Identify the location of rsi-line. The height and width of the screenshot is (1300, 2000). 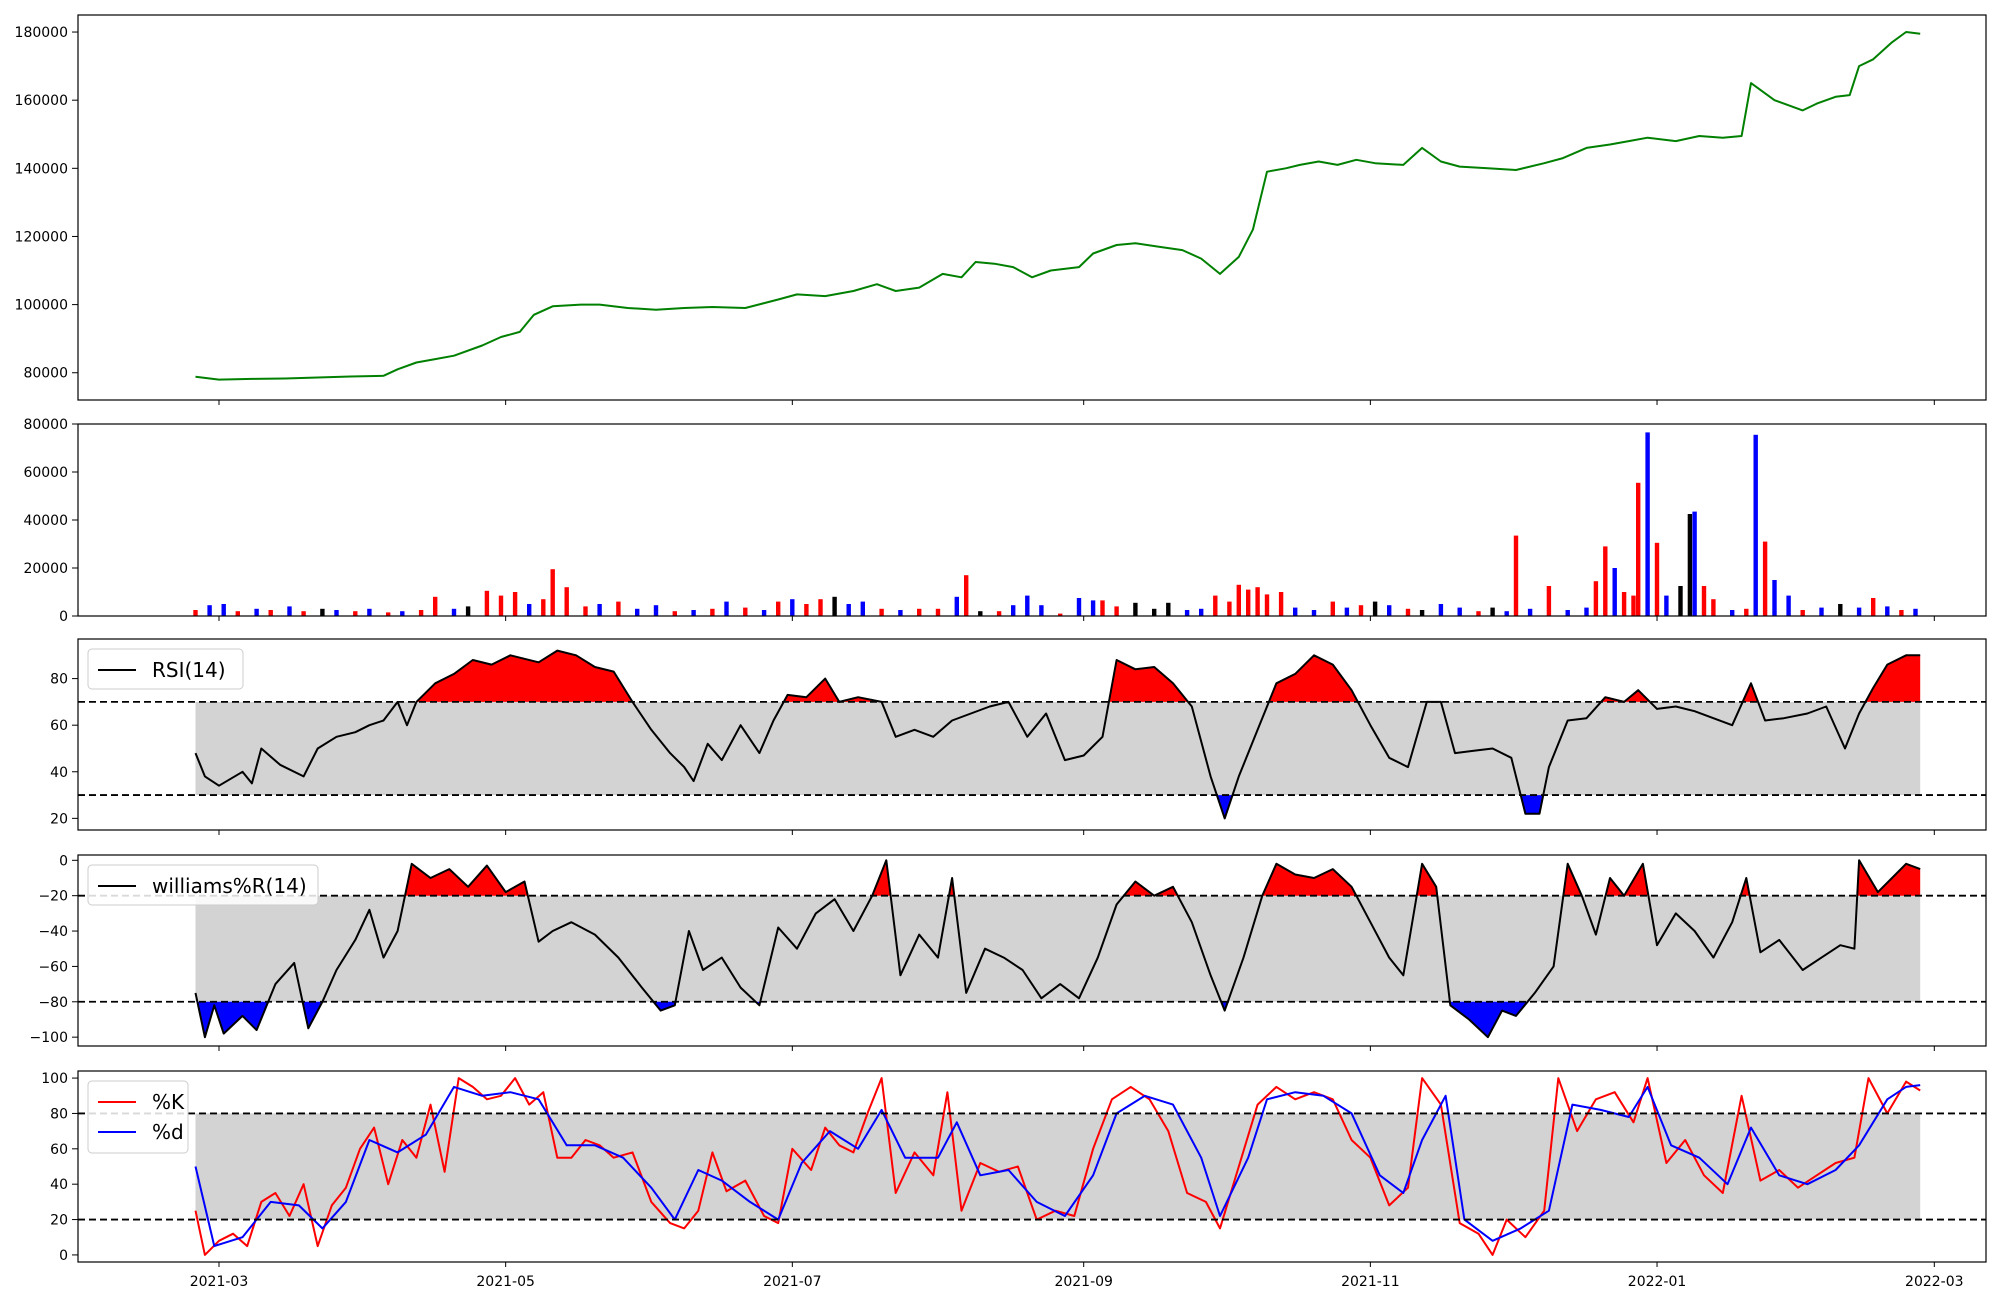
(1057, 734).